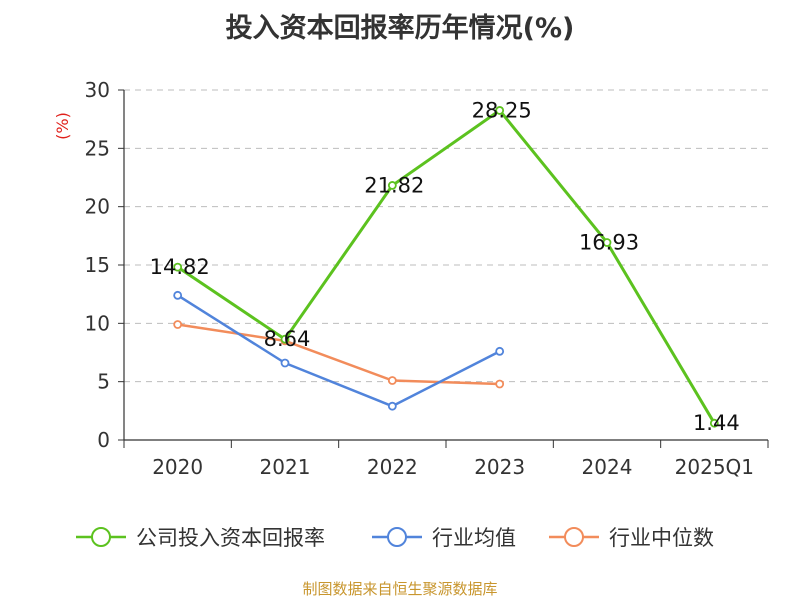 The image size is (800, 600). What do you see at coordinates (400, 589) in the screenshot?
I see `data-source-note: 制图数据来自恒生聚源数据库` at bounding box center [400, 589].